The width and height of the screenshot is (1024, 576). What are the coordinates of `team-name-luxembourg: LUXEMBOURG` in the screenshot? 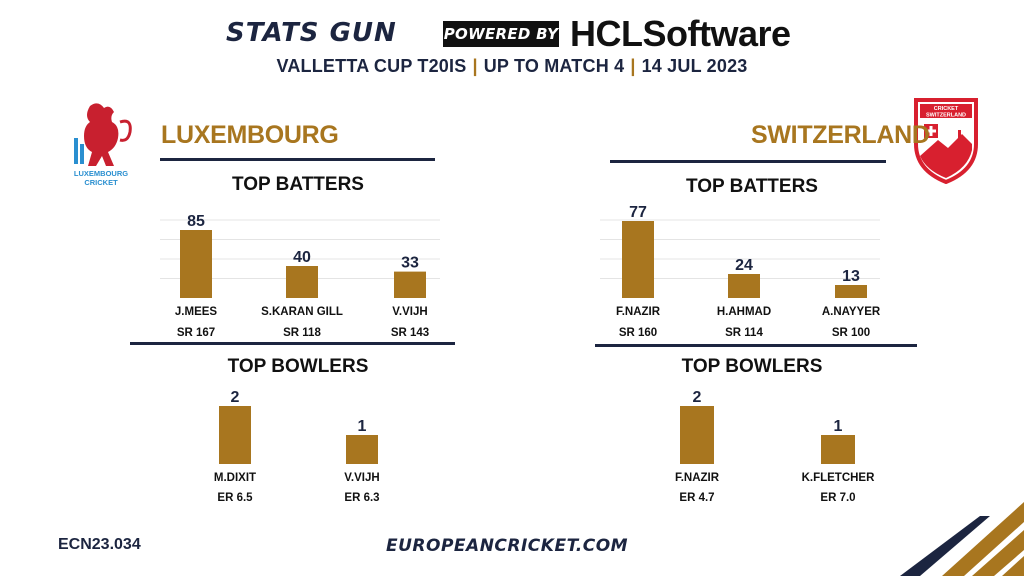 It's located at (250, 135).